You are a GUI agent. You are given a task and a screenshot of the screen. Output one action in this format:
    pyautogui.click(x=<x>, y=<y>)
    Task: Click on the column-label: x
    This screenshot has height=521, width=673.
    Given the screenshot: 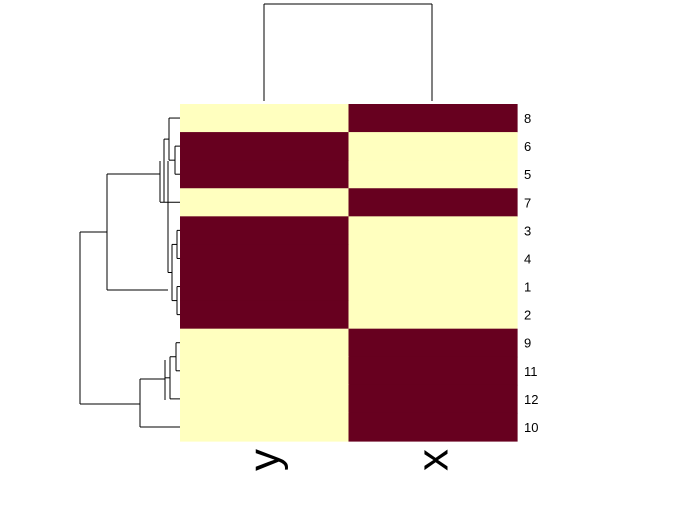 What is the action you would take?
    pyautogui.click(x=432, y=460)
    